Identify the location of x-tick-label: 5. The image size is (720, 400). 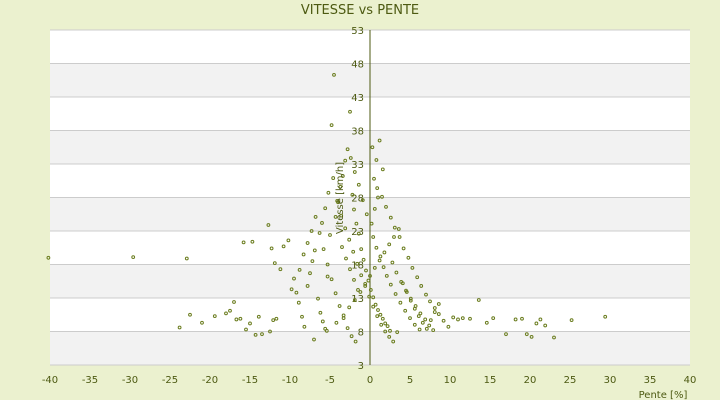
(410, 380).